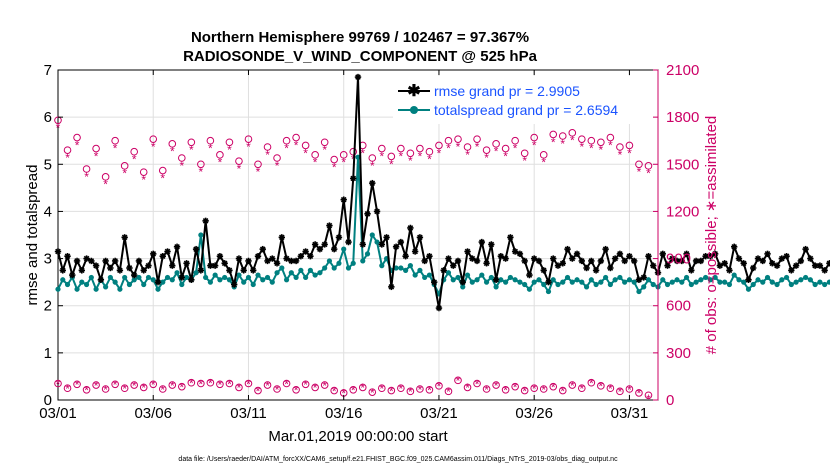 The height and width of the screenshot is (470, 830). I want to click on x-tick-label: 03/16, so click(344, 413).